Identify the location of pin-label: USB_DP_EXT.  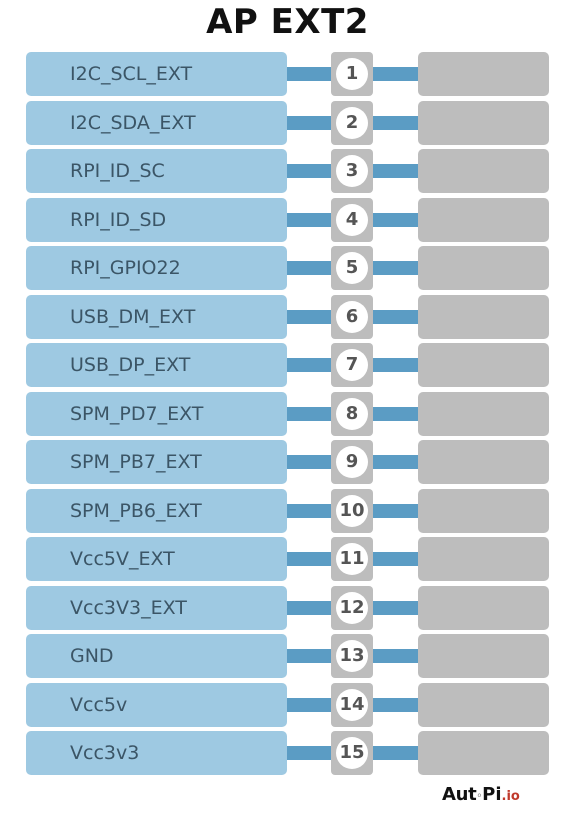
(130, 365).